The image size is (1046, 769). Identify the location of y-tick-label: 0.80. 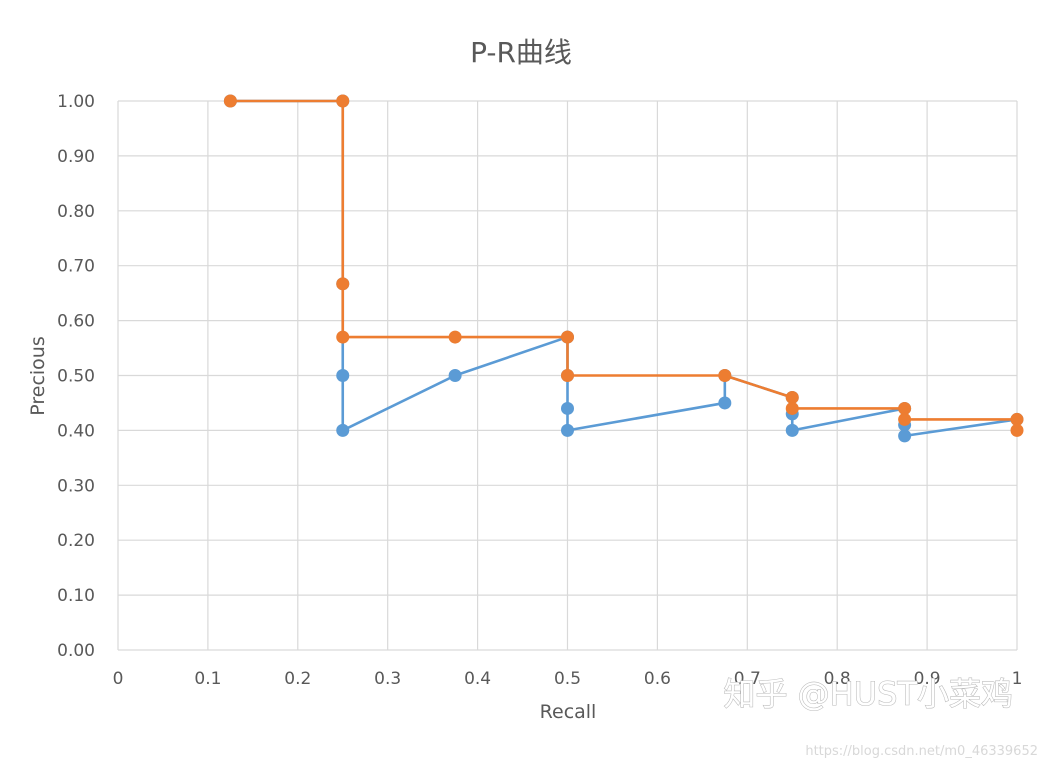
(76, 212).